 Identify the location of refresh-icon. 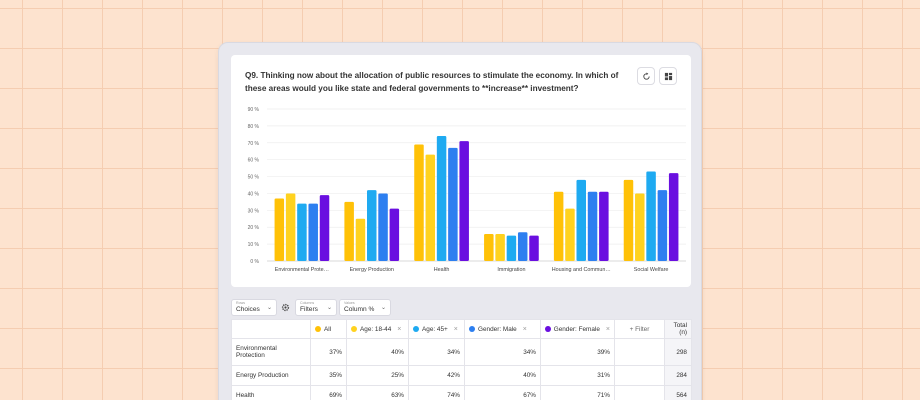
(646, 75).